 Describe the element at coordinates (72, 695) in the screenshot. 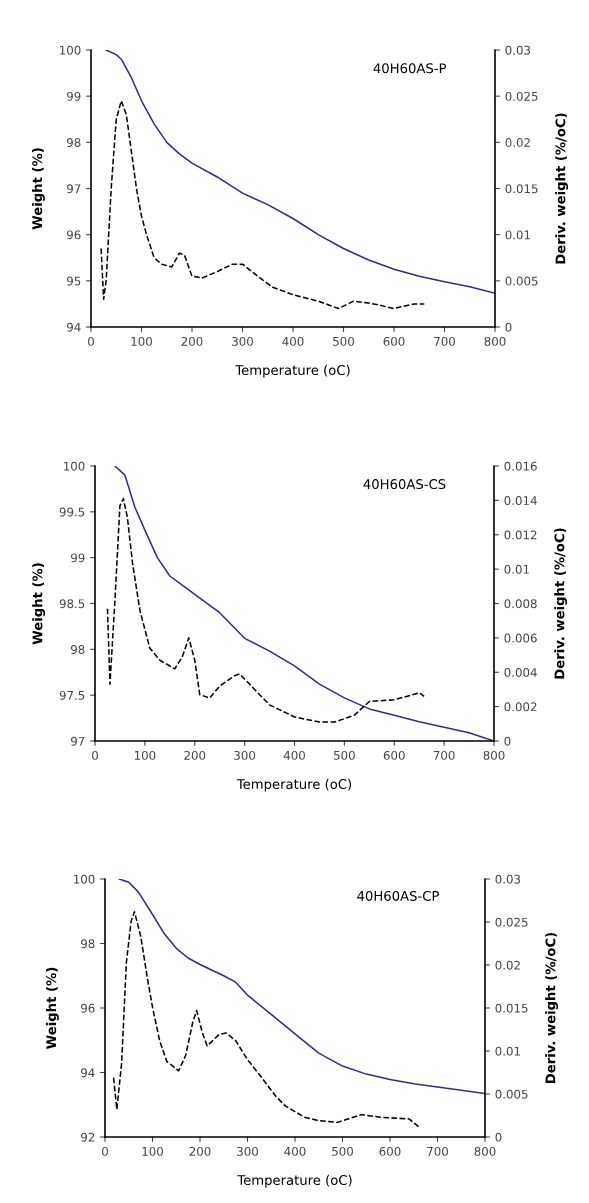

I see `y-tick-label: 97.5` at that location.